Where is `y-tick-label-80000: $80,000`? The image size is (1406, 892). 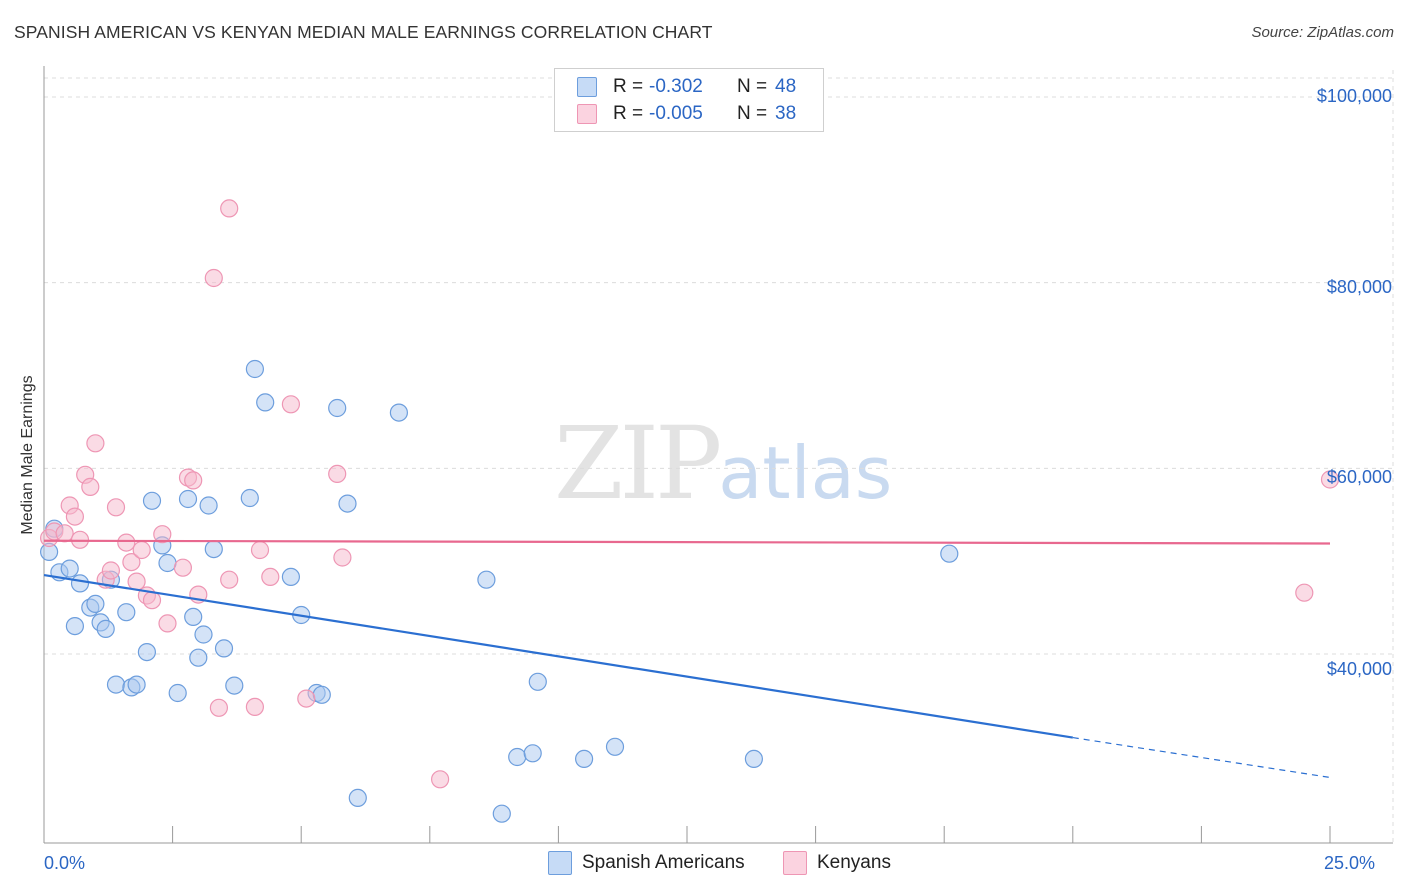 y-tick-label-80000: $80,000 is located at coordinates (1359, 287).